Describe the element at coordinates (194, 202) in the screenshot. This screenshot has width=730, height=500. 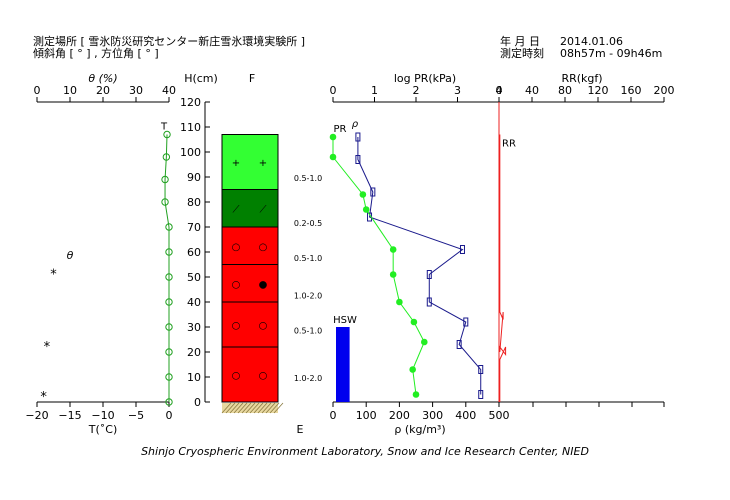
I see `height-tick-label: 80` at that location.